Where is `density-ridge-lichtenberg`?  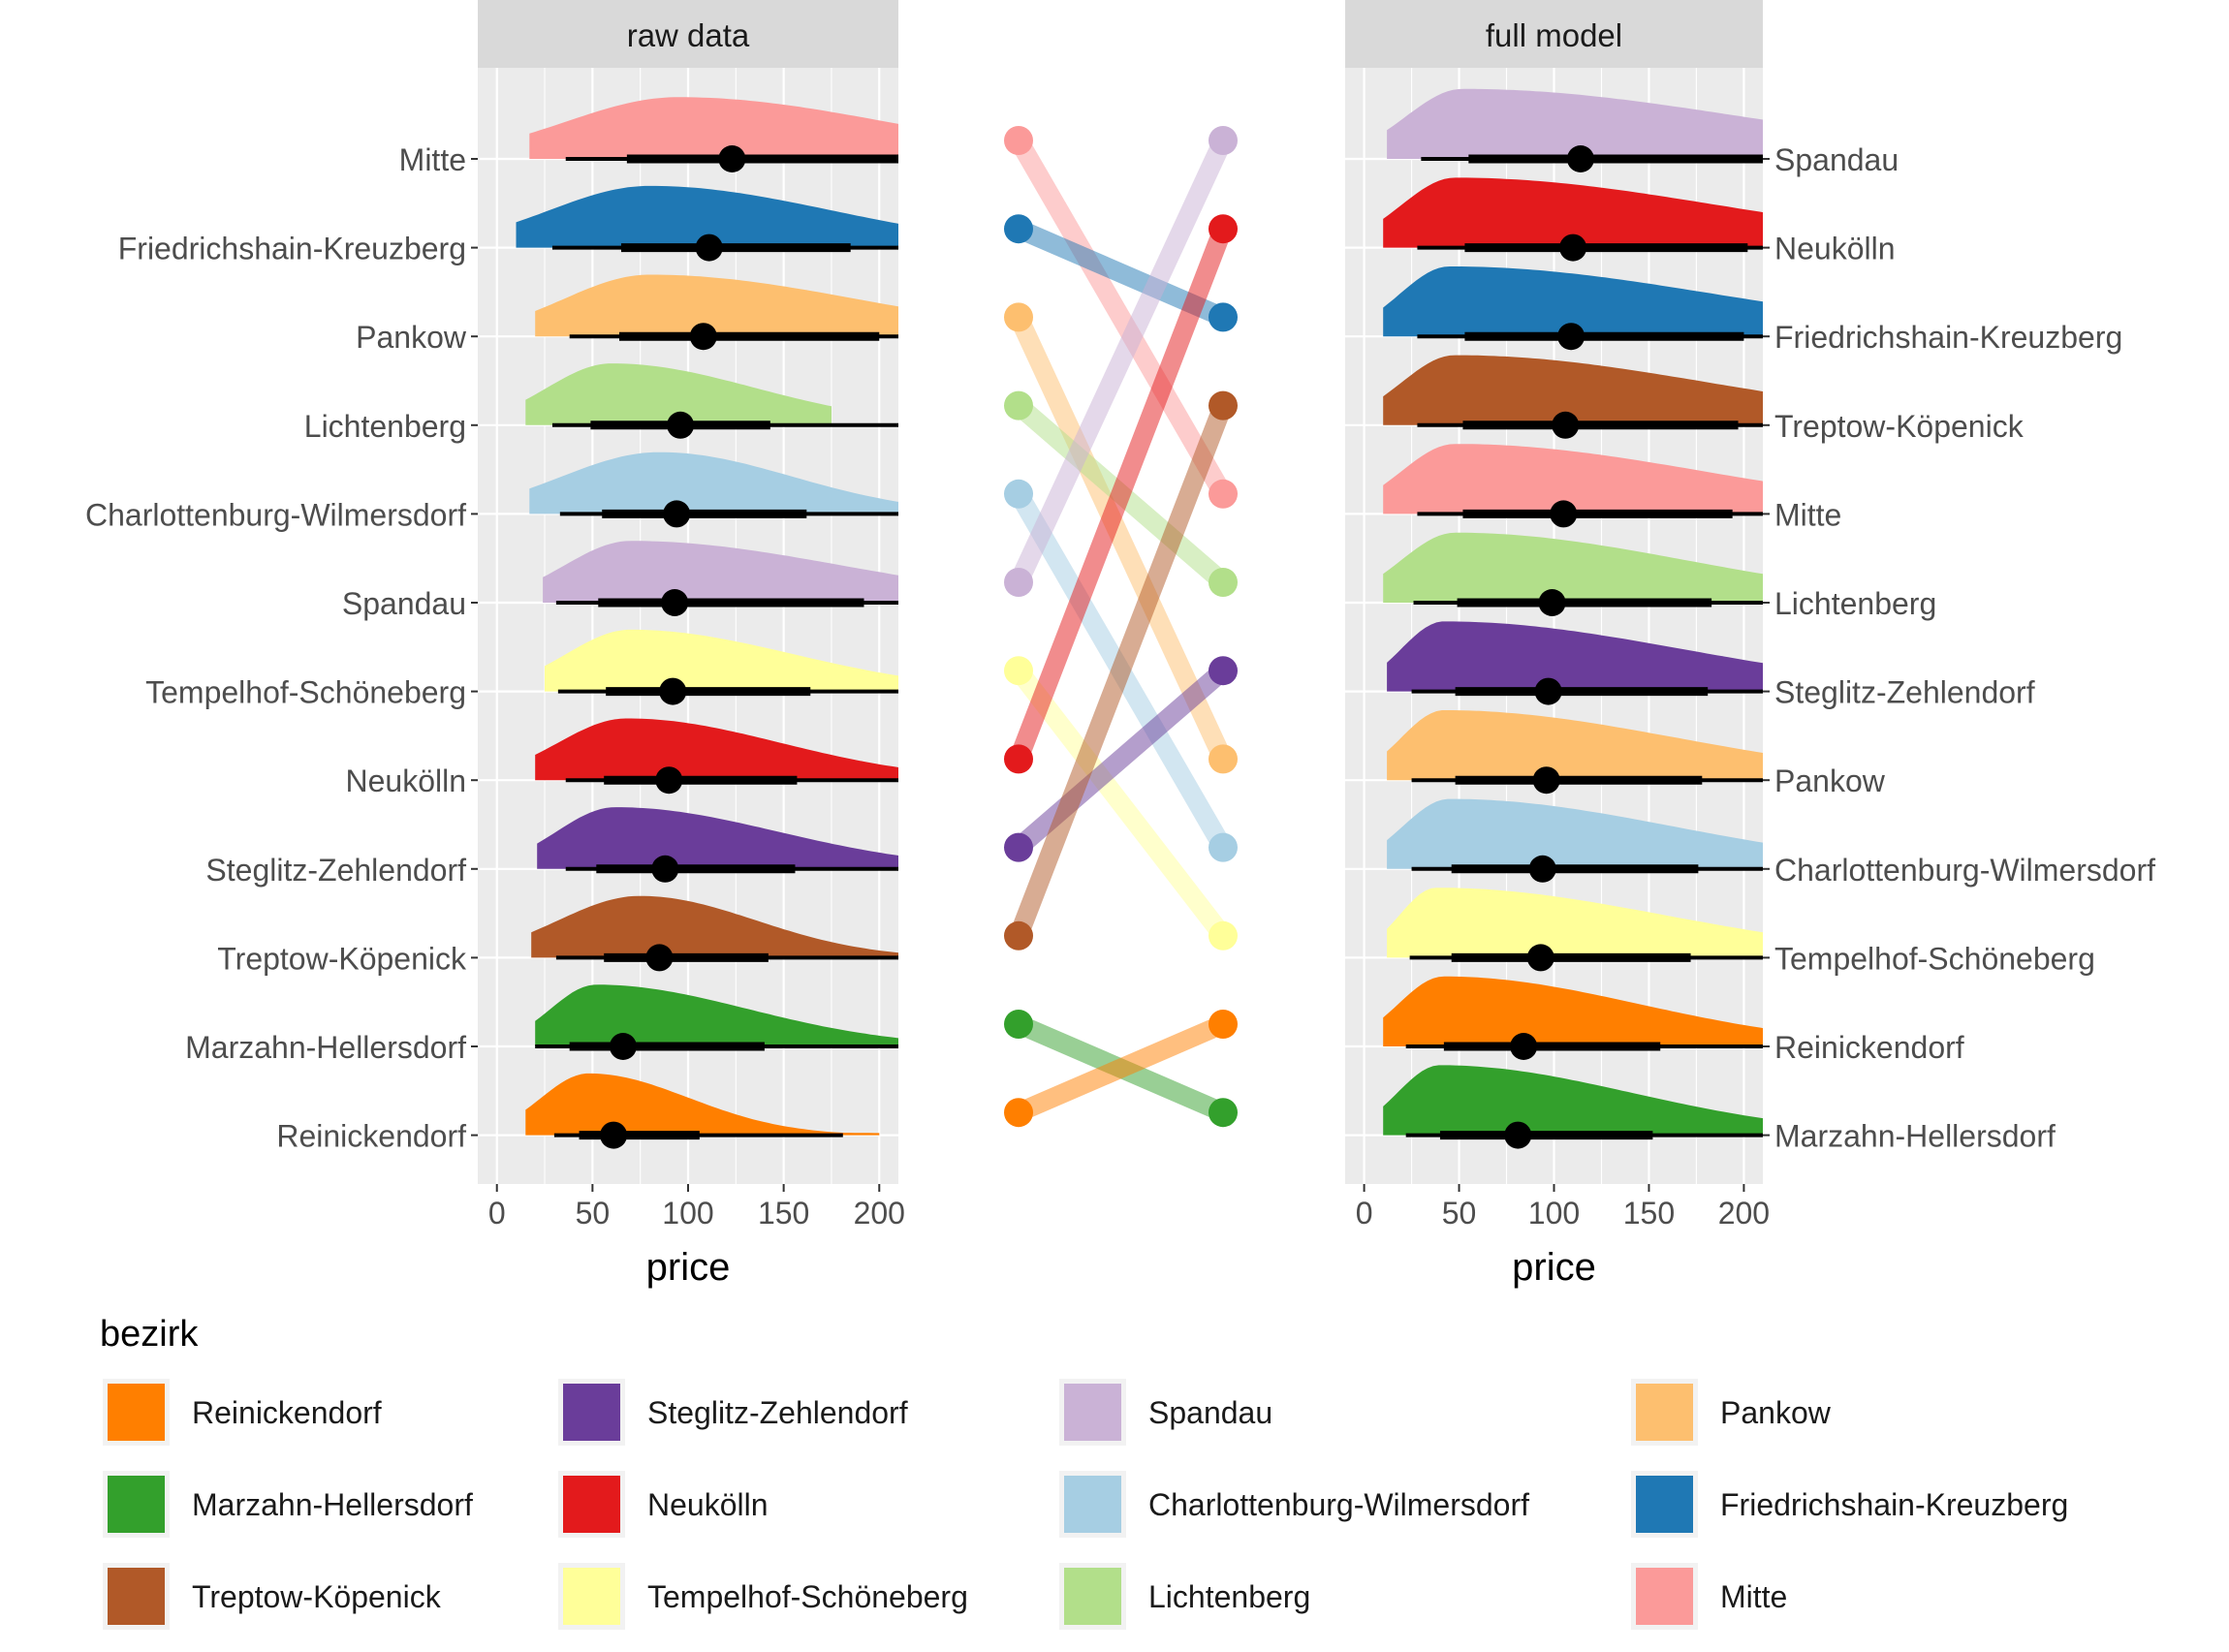 density-ridge-lichtenberg is located at coordinates (678, 394).